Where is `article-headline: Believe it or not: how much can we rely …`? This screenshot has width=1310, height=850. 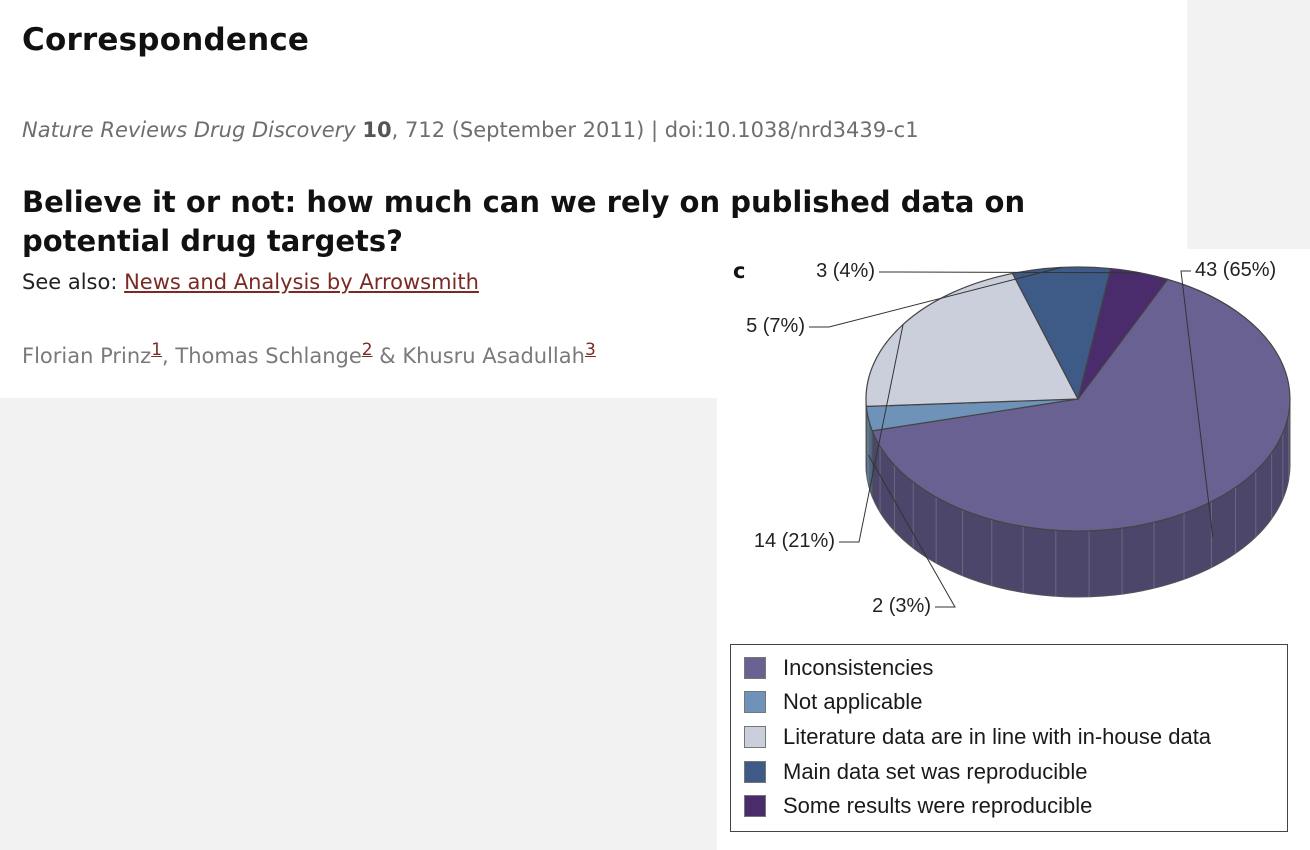
article-headline: Believe it or not: how much can we rely … is located at coordinates (524, 221).